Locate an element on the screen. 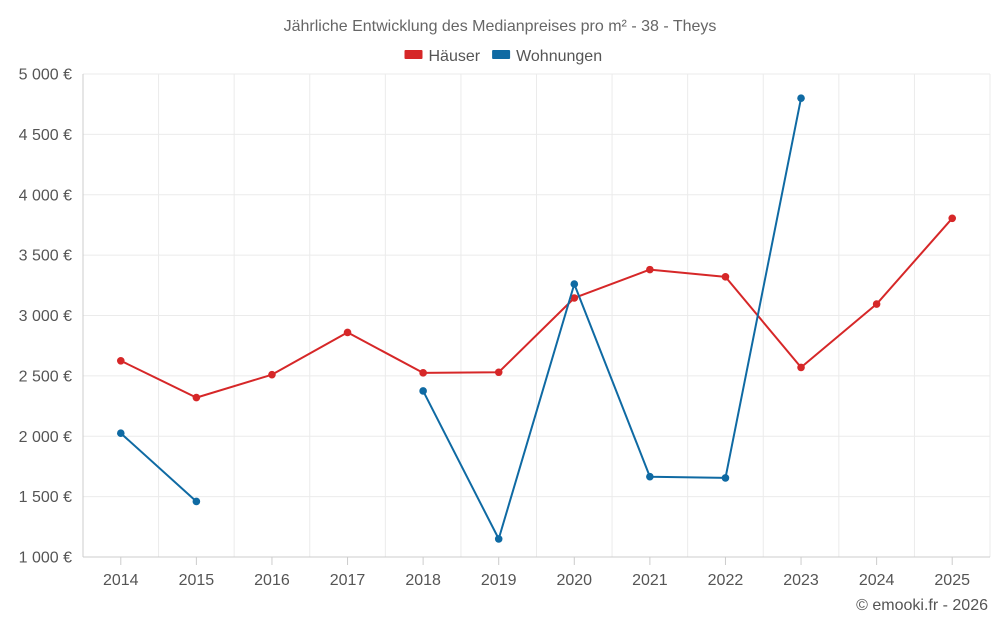 The width and height of the screenshot is (1000, 625). x-tick-label: 2016 is located at coordinates (272, 580).